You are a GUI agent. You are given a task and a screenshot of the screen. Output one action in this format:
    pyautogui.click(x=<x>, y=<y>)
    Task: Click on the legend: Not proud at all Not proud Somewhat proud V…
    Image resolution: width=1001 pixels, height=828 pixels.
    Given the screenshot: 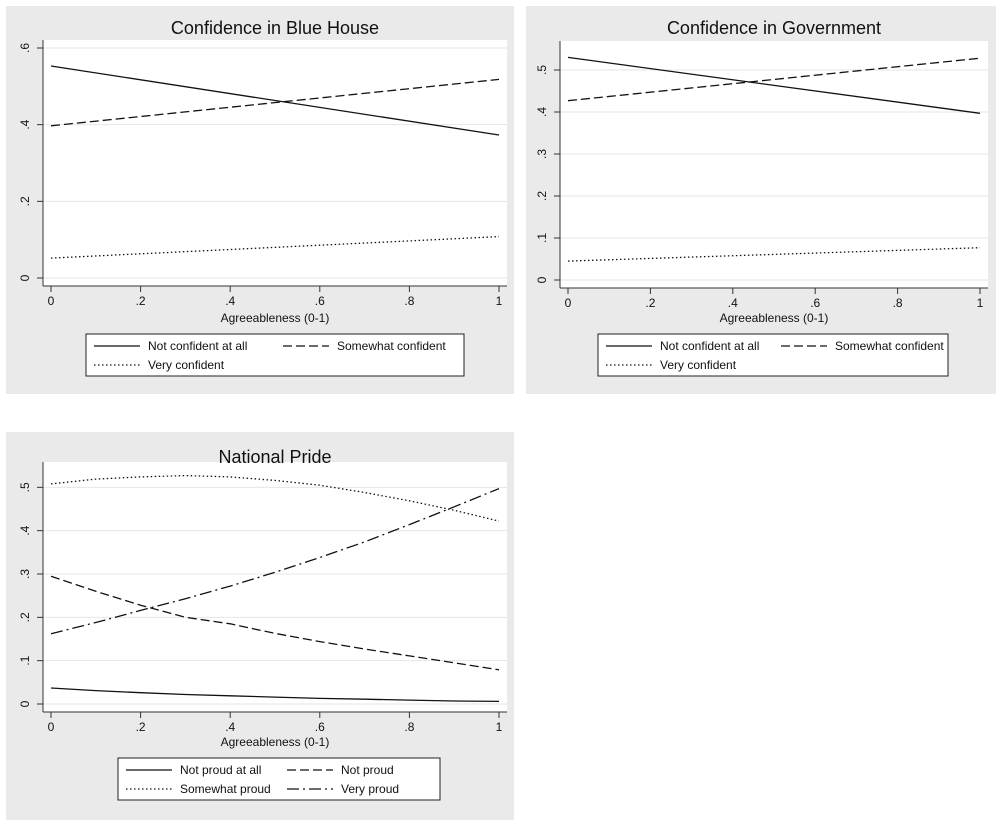 What is the action you would take?
    pyautogui.click(x=279, y=779)
    